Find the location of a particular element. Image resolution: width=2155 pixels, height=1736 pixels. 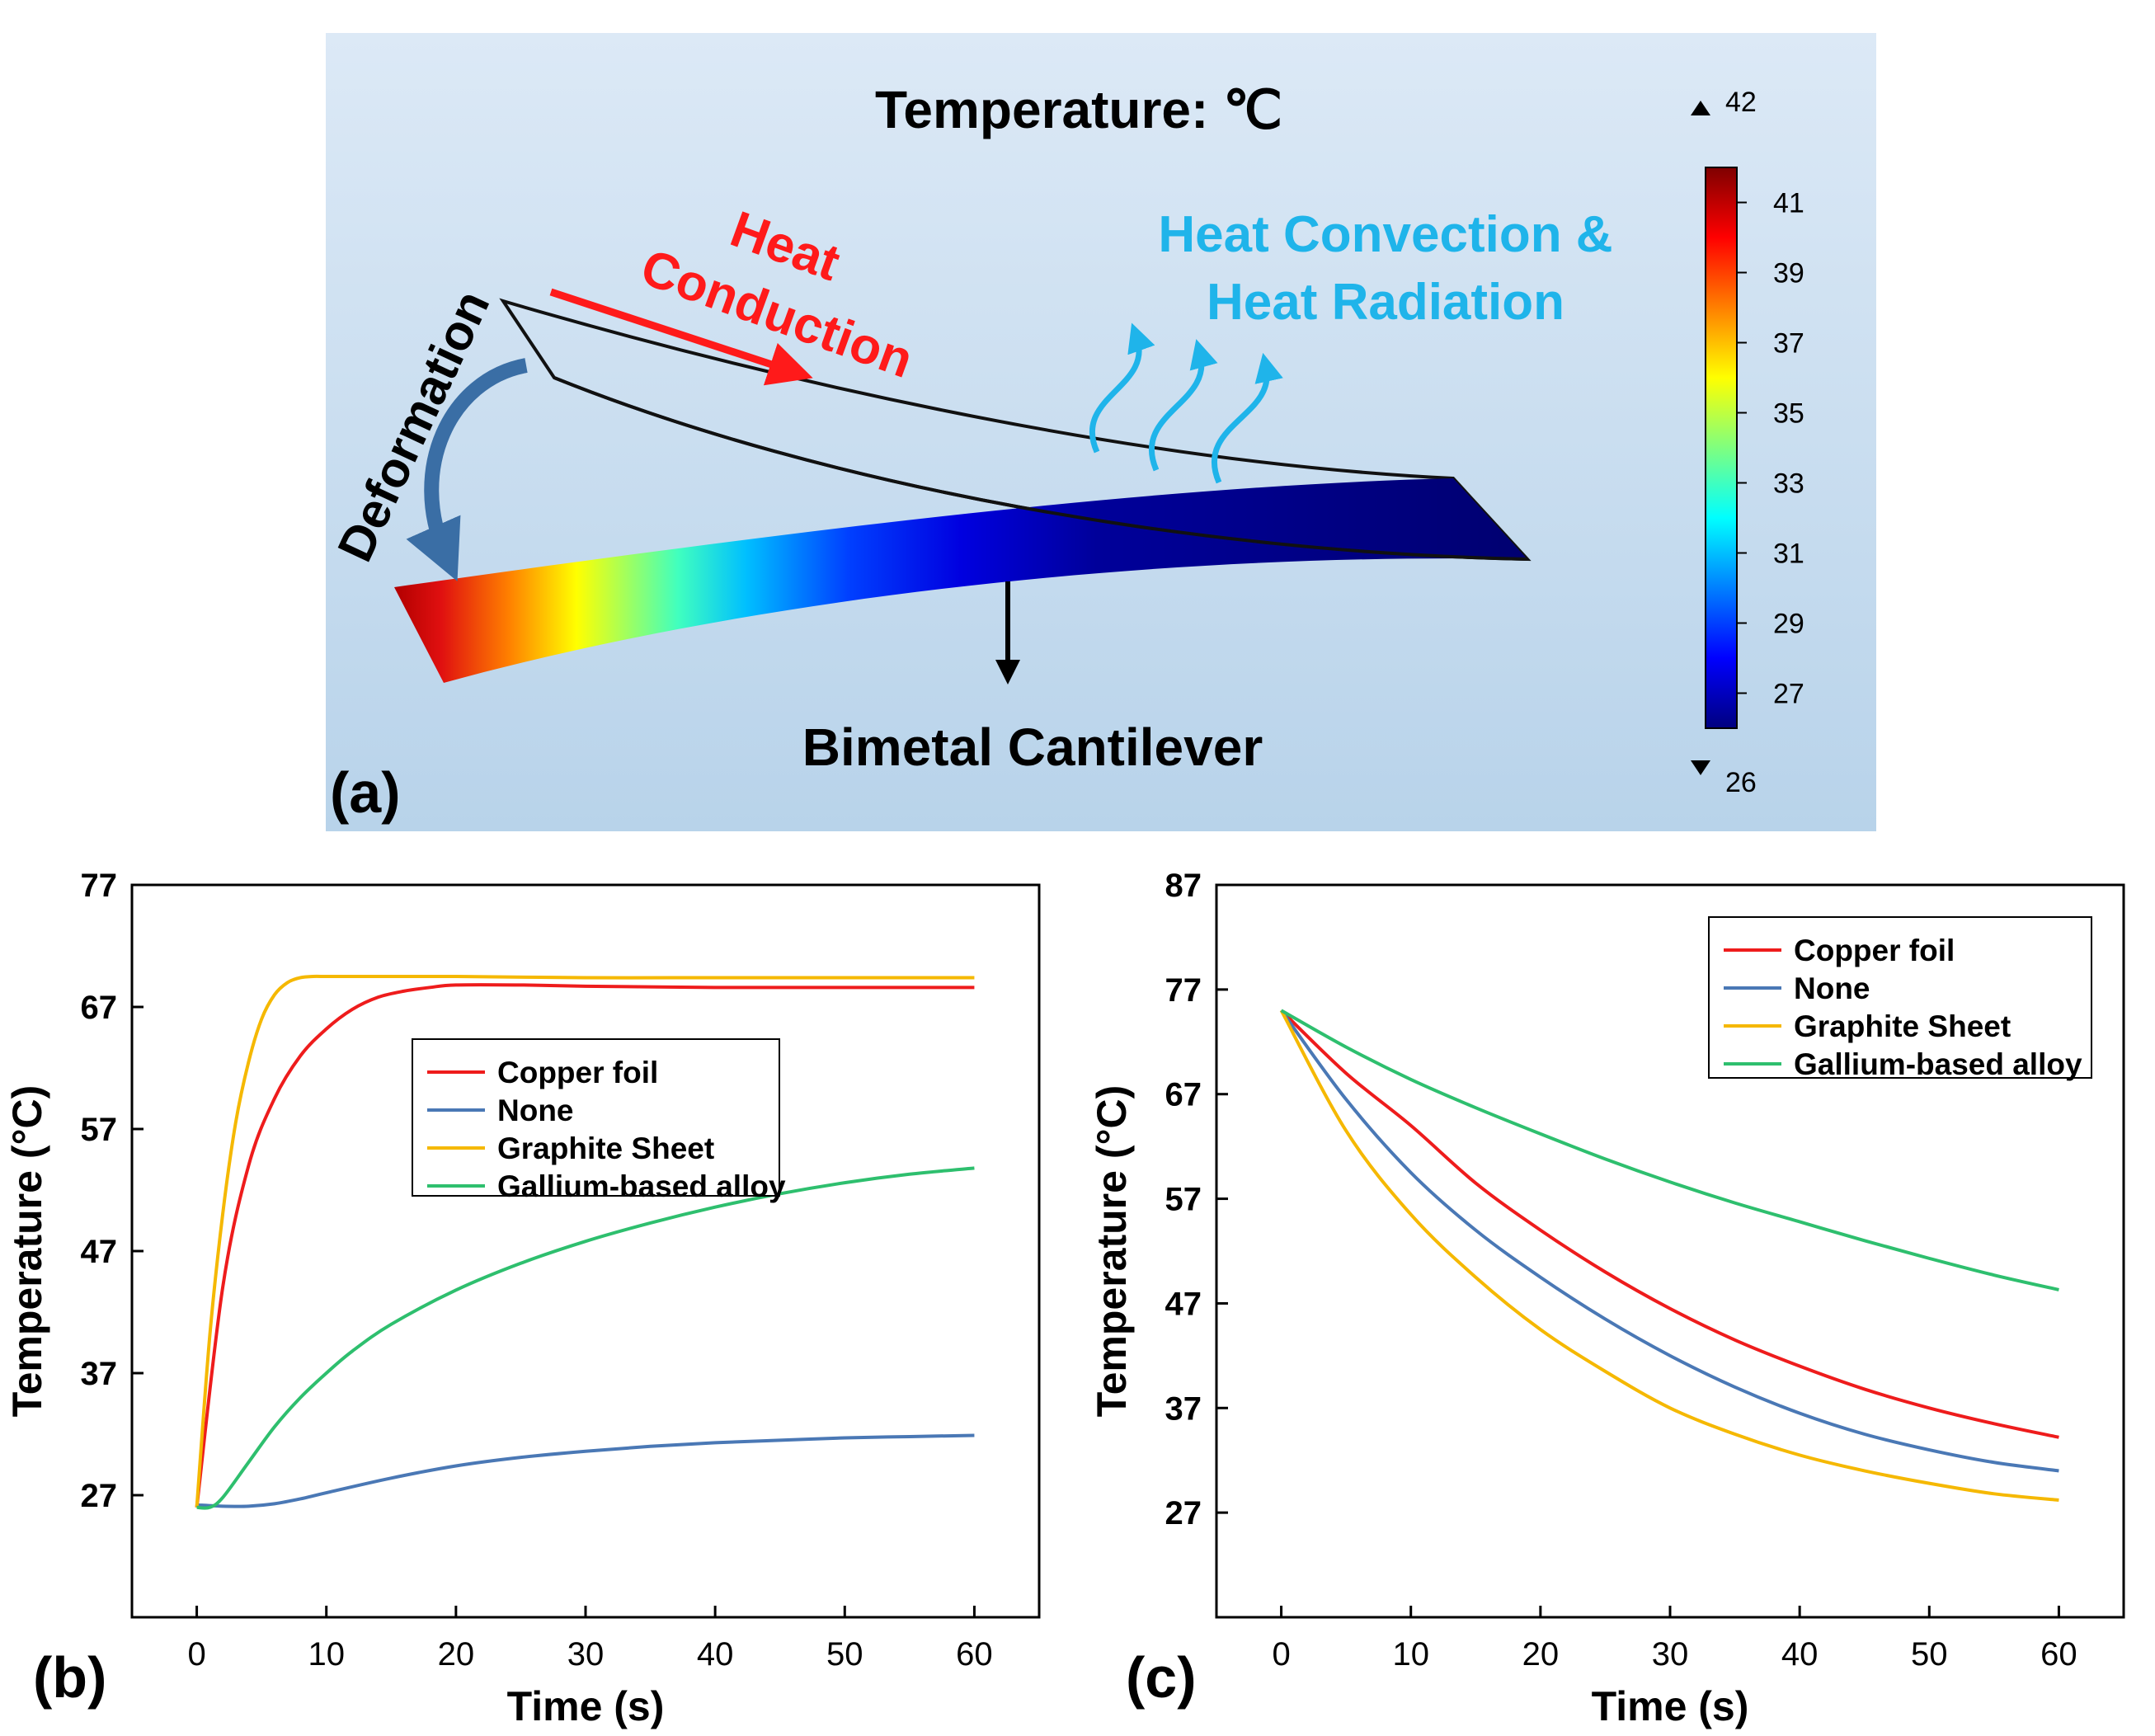

heat-wave-arrow-3-icon is located at coordinates (1247, 418).